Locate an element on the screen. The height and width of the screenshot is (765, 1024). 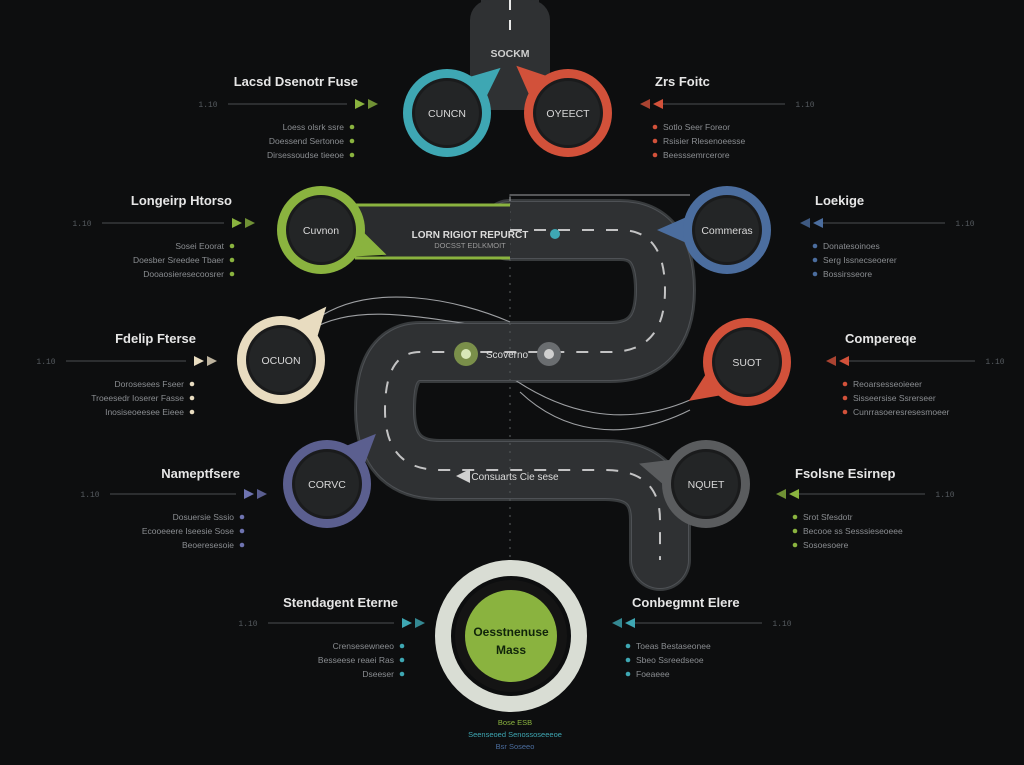
callout-nameptfsere-line: Dosuersie Sssio is located at coordinates (204, 517).